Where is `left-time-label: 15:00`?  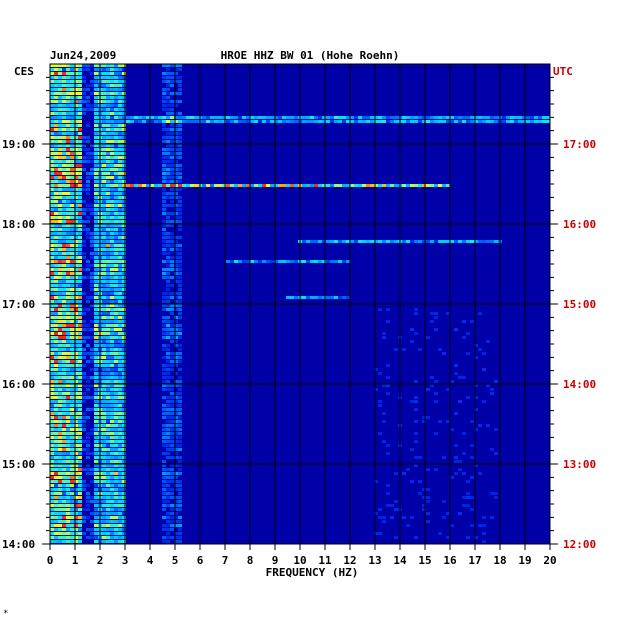 left-time-label: 15:00 is located at coordinates (18, 464).